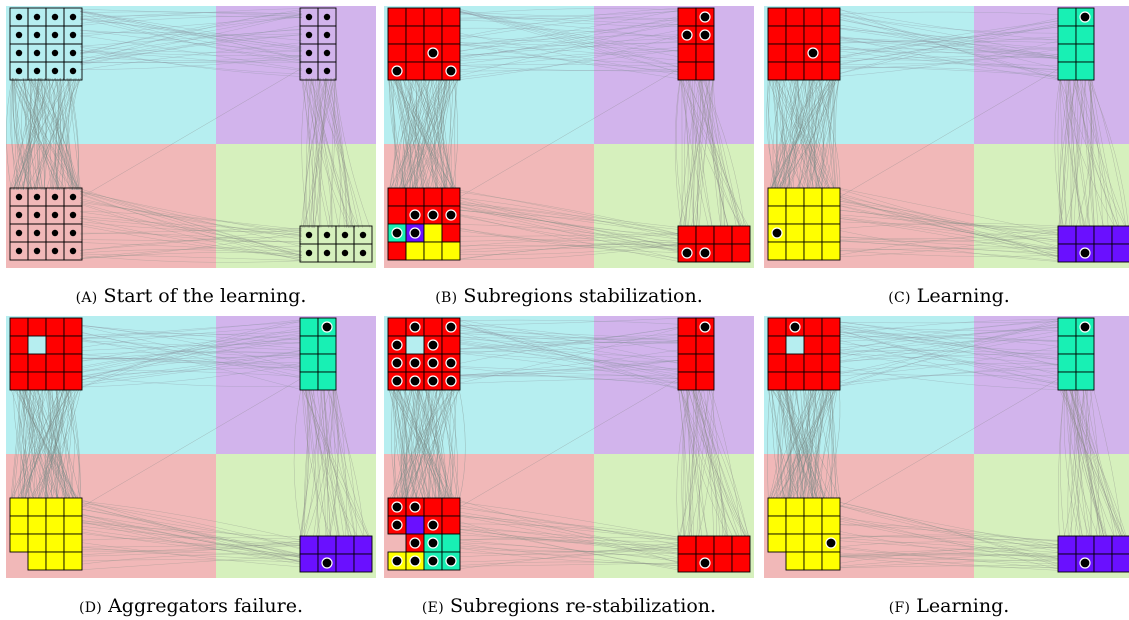  What do you see at coordinates (569, 137) in the screenshot?
I see `panel-b` at bounding box center [569, 137].